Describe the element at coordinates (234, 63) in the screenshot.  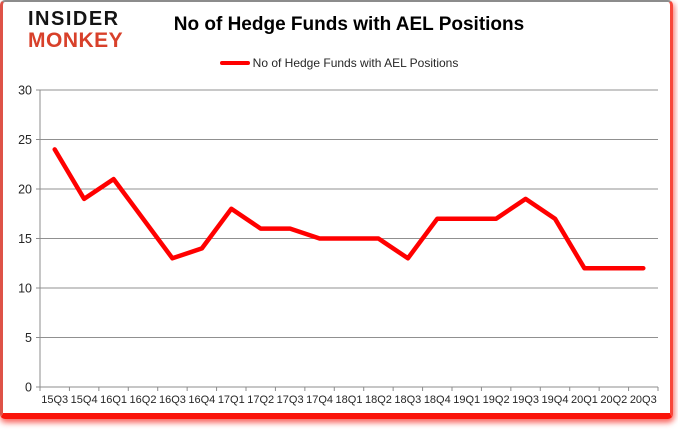
I see `legend-line-marker` at that location.